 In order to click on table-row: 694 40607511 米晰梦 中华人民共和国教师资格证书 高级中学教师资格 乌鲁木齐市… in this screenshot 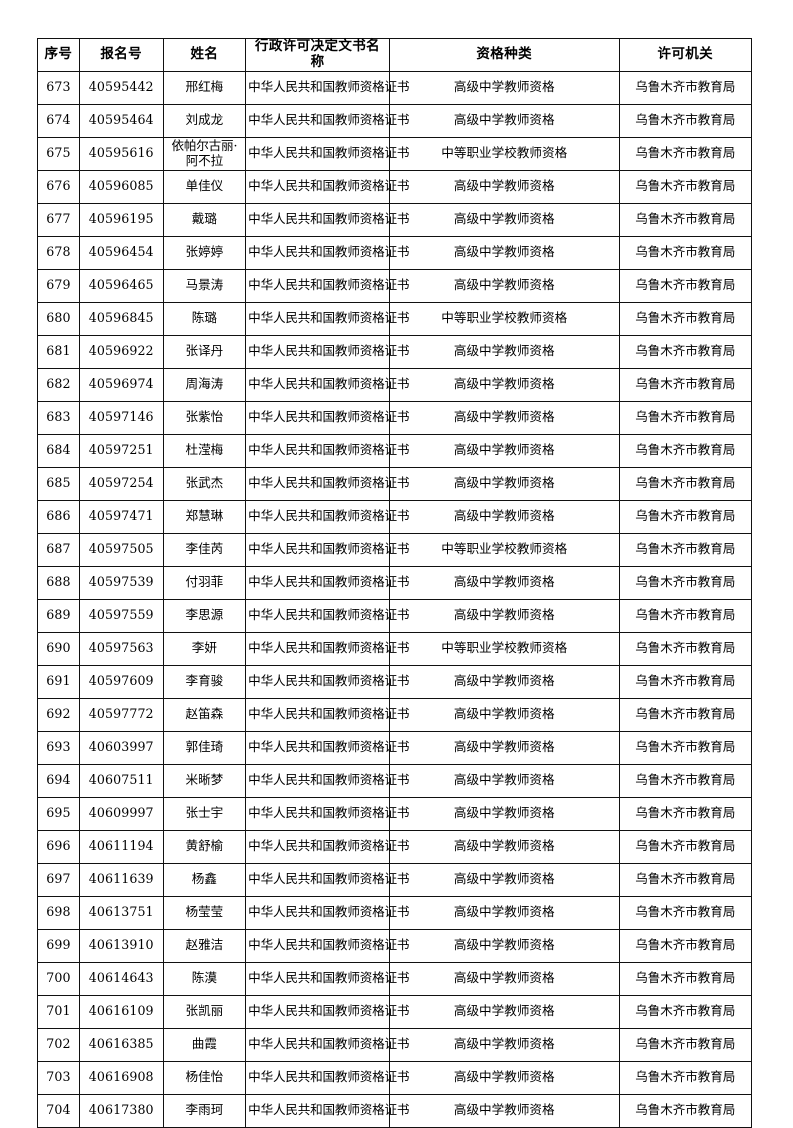, I will do `click(395, 780)`.